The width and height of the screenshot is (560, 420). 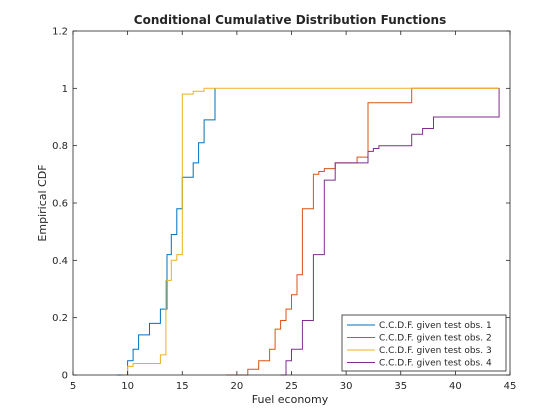 What do you see at coordinates (60, 32) in the screenshot?
I see `y-tick-label: 1.2` at bounding box center [60, 32].